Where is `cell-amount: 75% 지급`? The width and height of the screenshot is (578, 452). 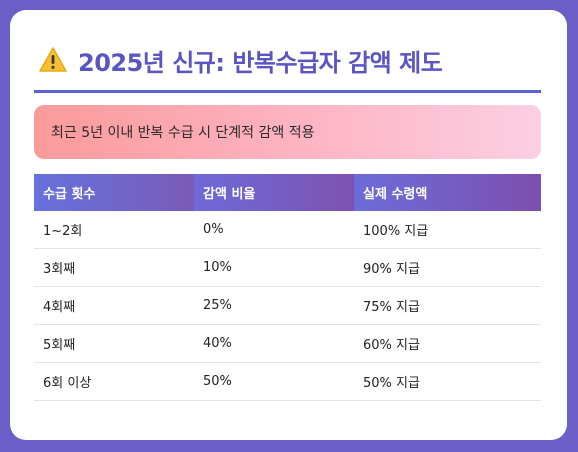 cell-amount: 75% 지급 is located at coordinates (447, 305).